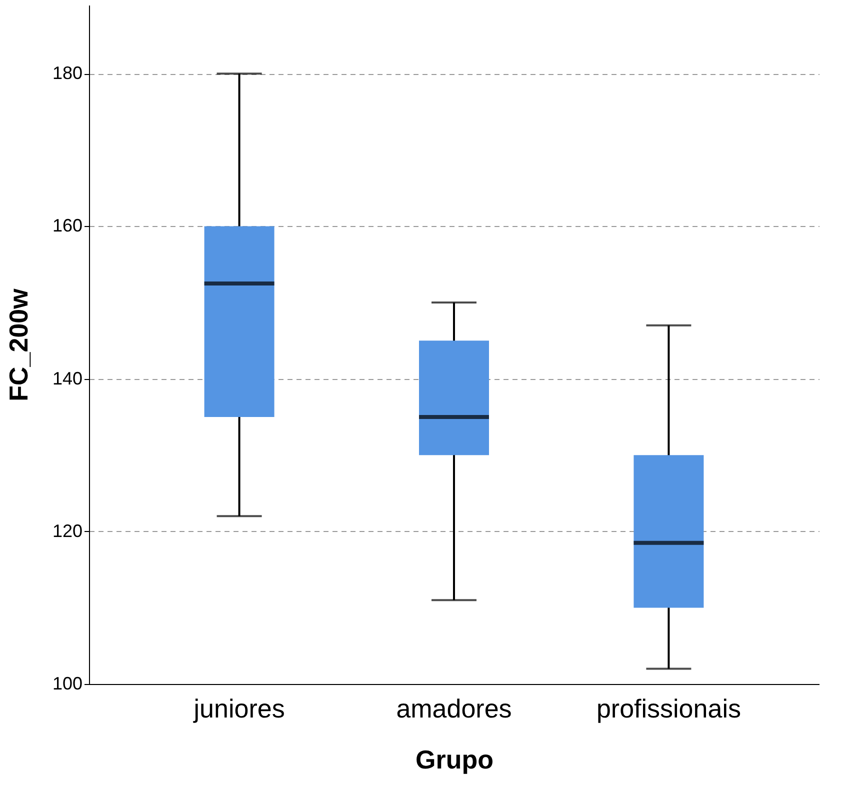 This screenshot has width=851, height=805. What do you see at coordinates (454, 709) in the screenshot?
I see `x-tick-label: amadores` at bounding box center [454, 709].